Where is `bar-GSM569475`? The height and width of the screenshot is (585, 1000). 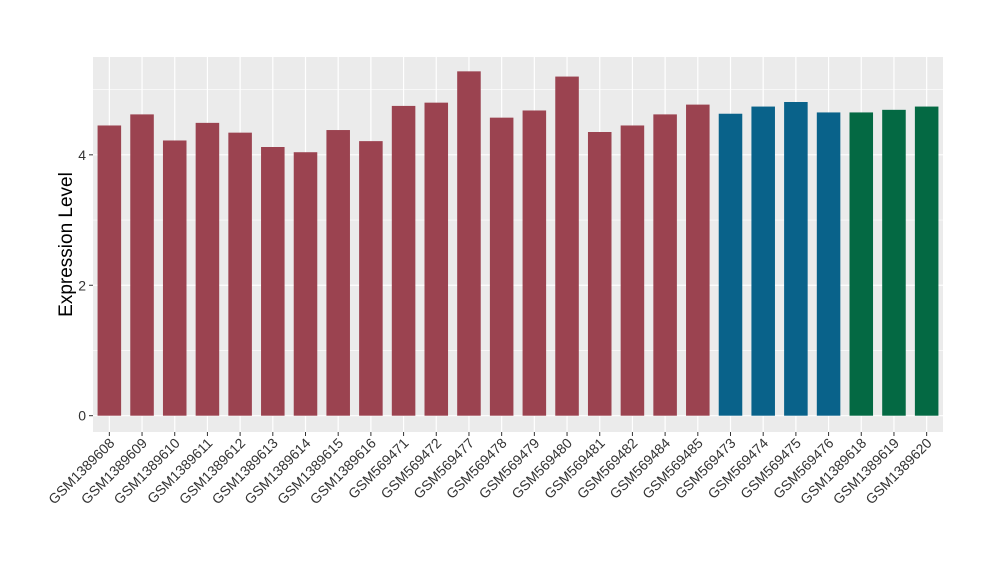 bar-GSM569475 is located at coordinates (796, 259).